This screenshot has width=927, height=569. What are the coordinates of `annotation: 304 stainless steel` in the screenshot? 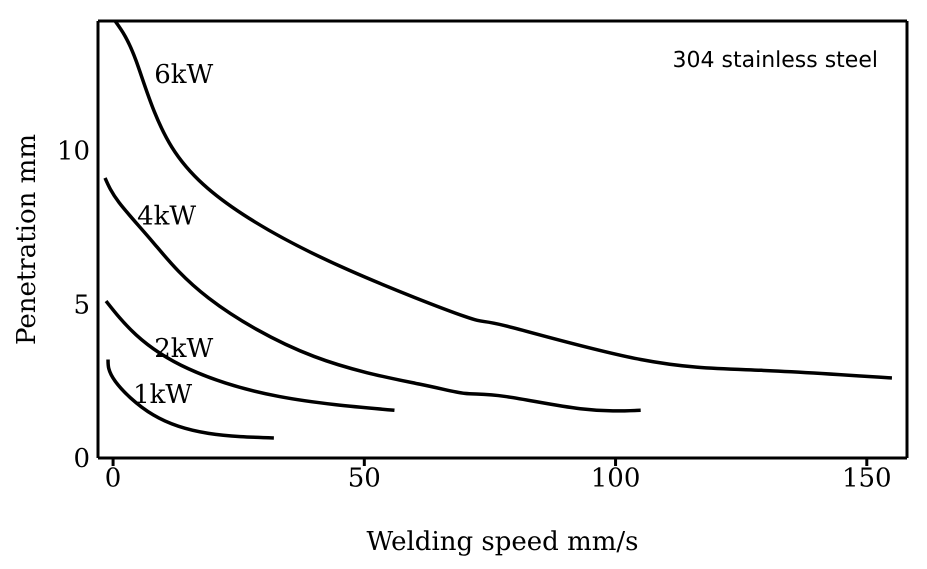 It's located at (775, 60).